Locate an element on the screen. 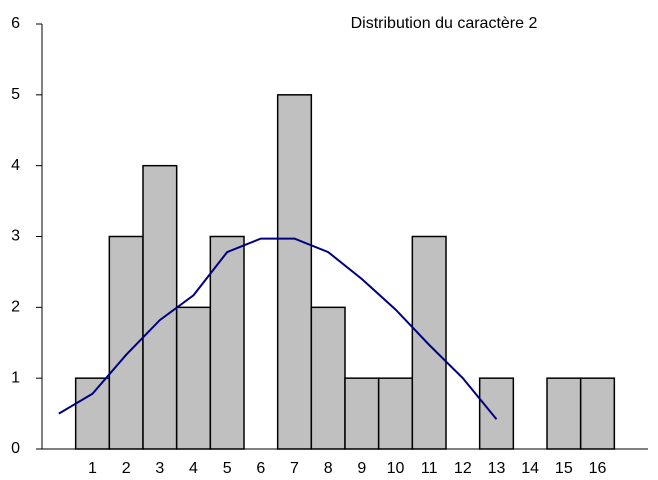 Image resolution: width=658 pixels, height=480 pixels. x-tick-label: 1 is located at coordinates (92, 468).